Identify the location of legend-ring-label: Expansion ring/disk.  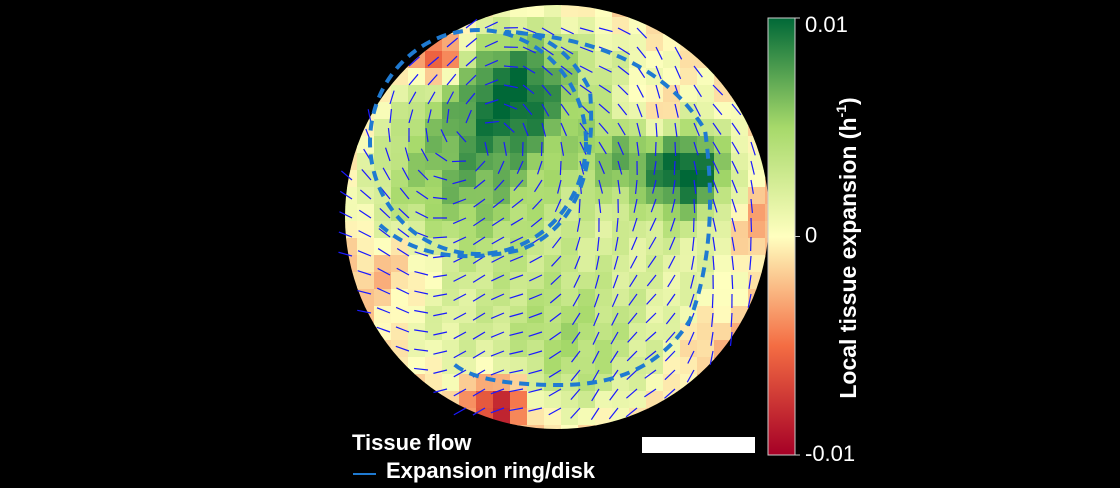
(491, 470).